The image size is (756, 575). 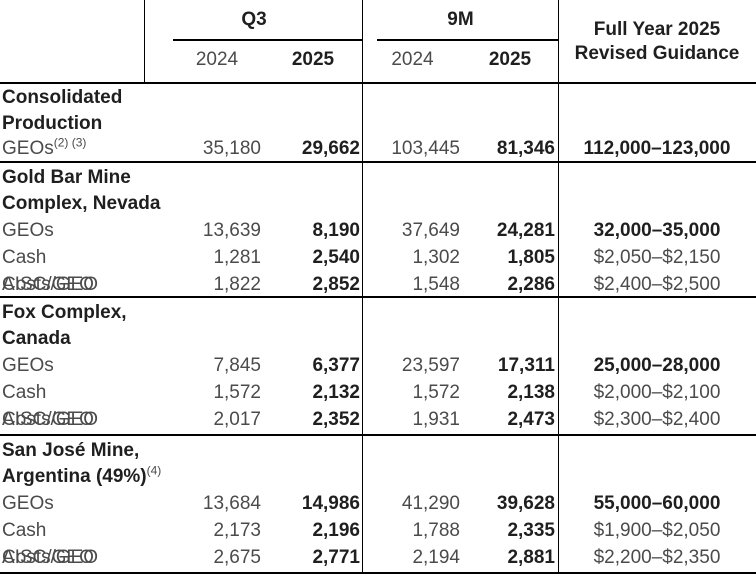 What do you see at coordinates (231, 148) in the screenshot?
I see `cell-q3-2024: 35,180` at bounding box center [231, 148].